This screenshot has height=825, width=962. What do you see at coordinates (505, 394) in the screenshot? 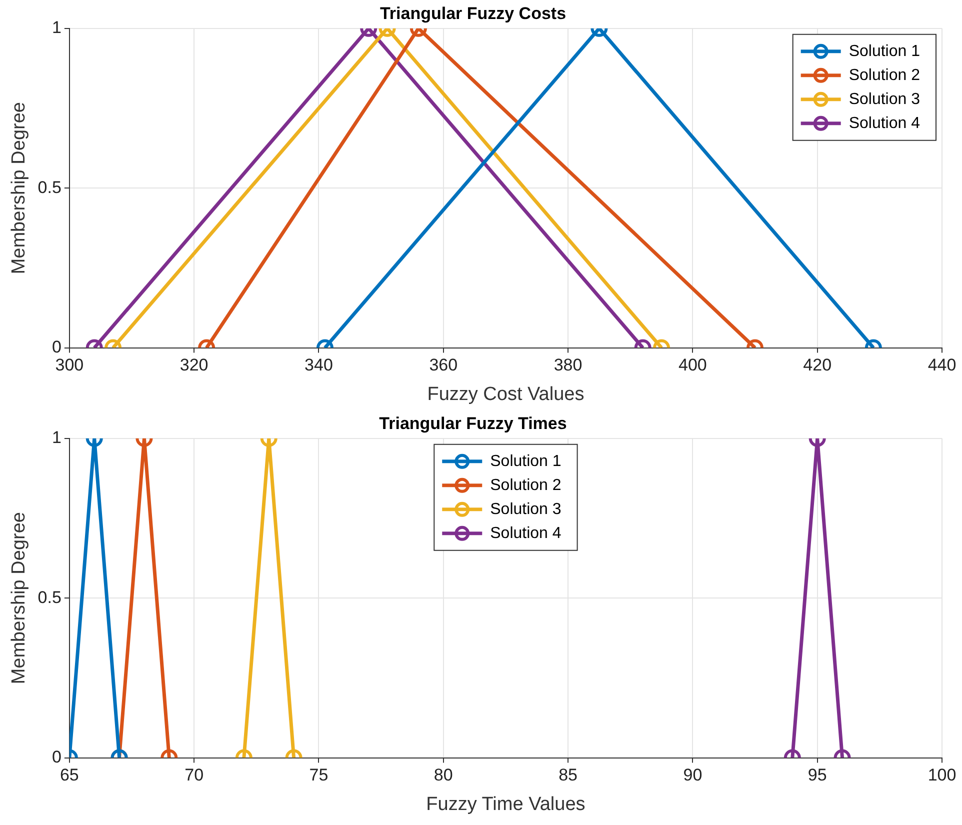
I see `x-axis-title: Fuzzy Cost Values` at bounding box center [505, 394].